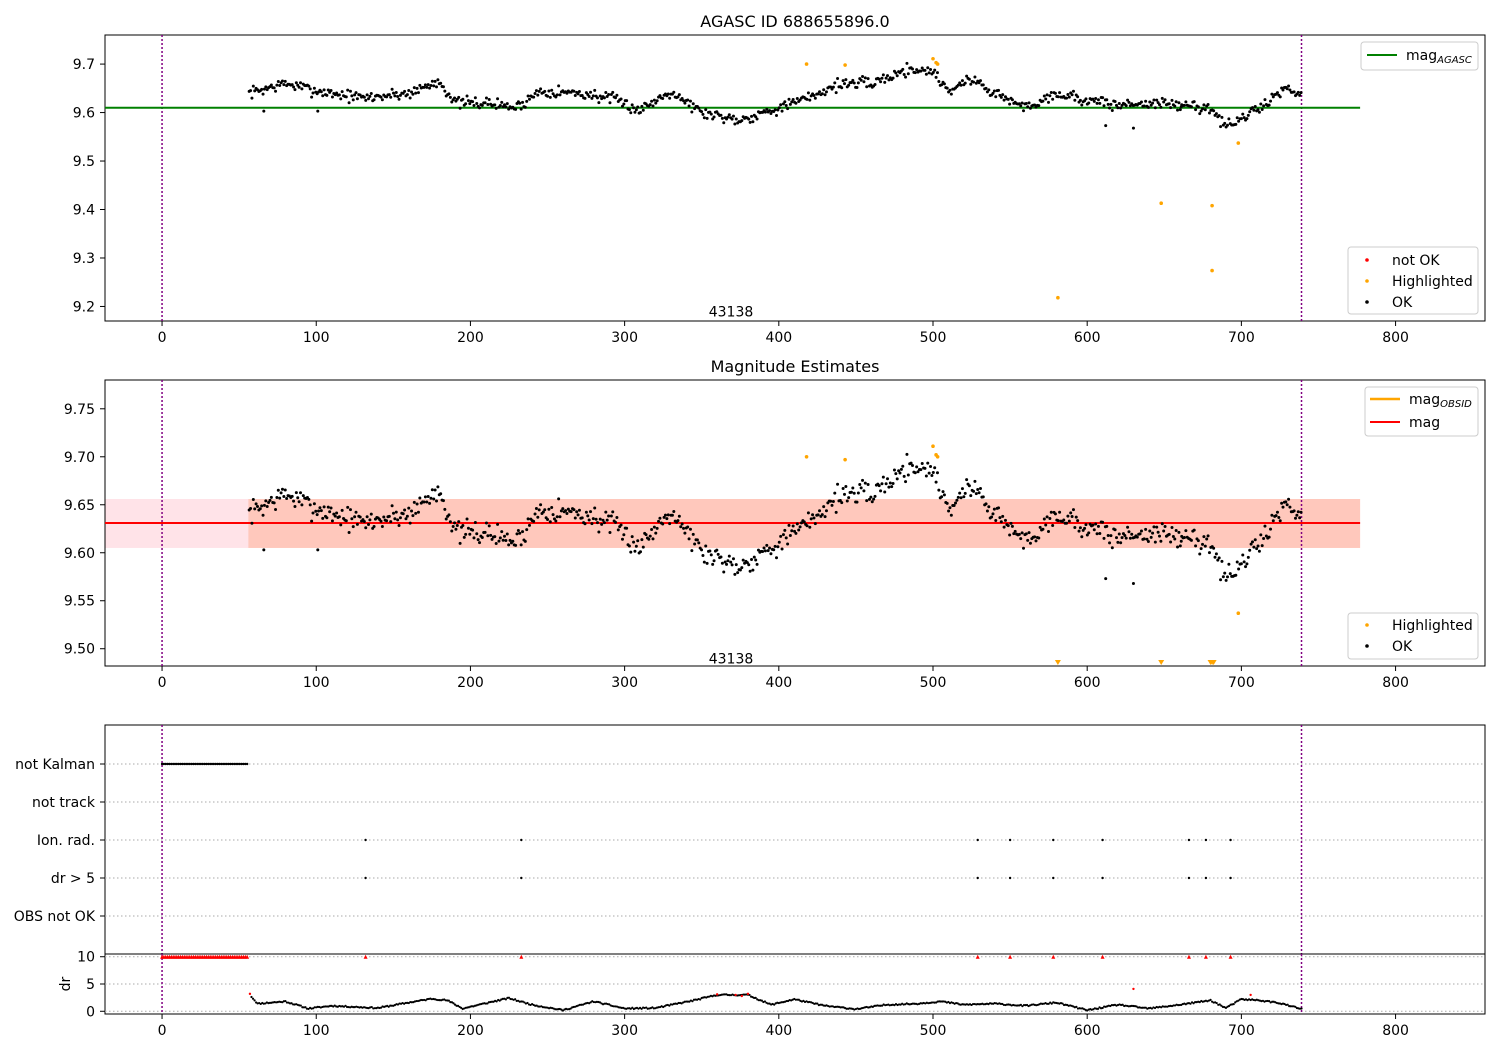 Image resolution: width=1500 pixels, height=1050 pixels. What do you see at coordinates (1230, 840) in the screenshot?
I see `ion-rad-point` at bounding box center [1230, 840].